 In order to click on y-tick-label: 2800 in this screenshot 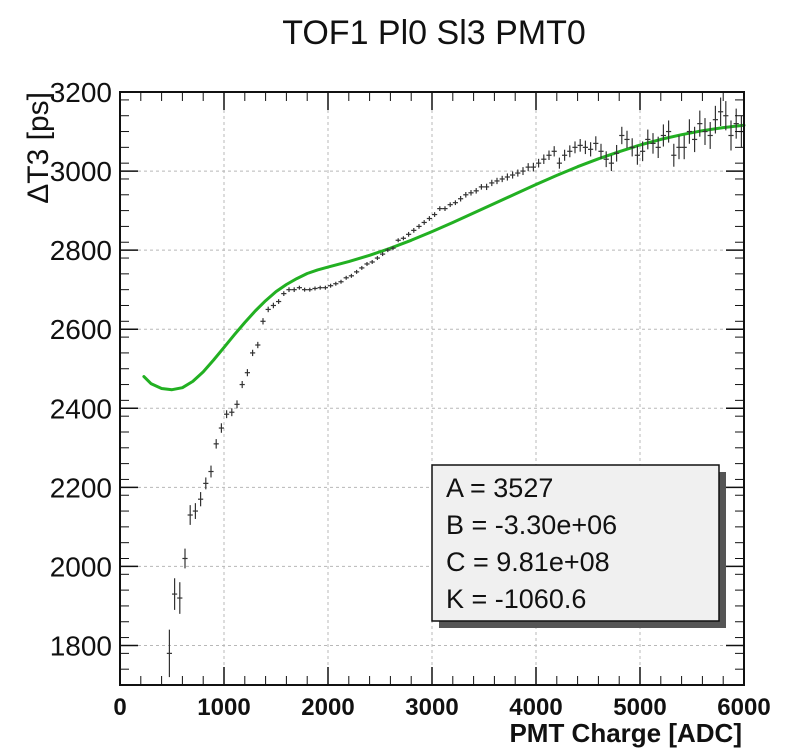, I will do `click(81, 250)`.